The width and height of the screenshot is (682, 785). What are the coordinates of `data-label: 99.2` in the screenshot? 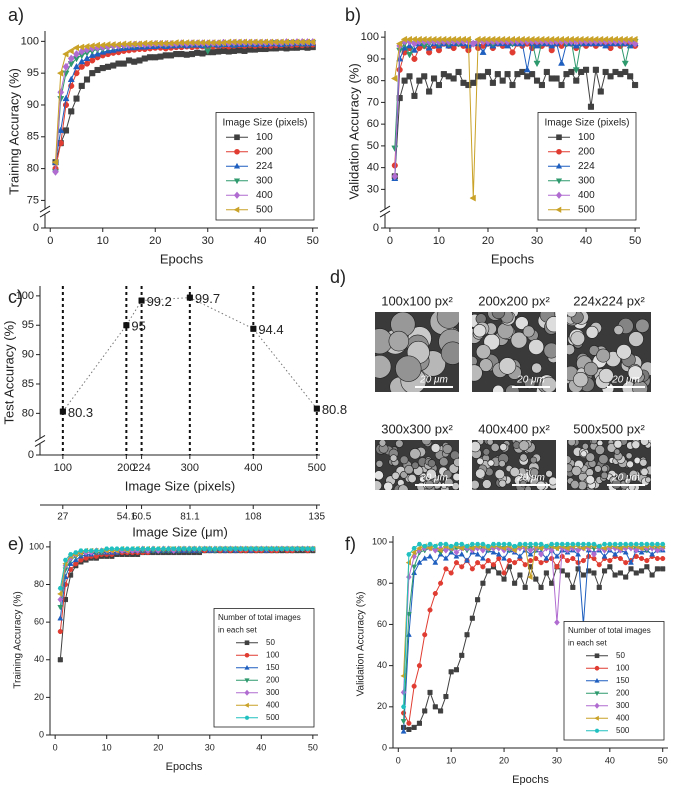 It's located at (159, 301).